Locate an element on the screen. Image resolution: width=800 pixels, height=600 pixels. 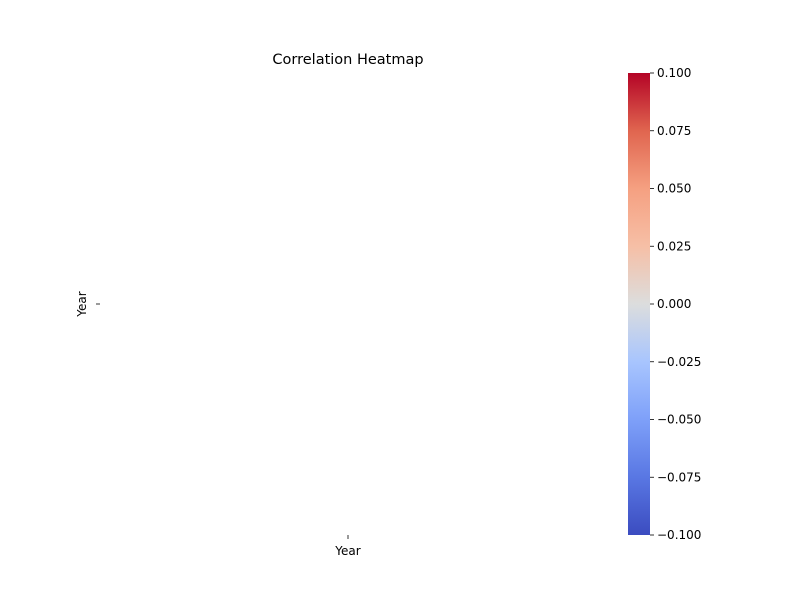
colorbar-tick-label: 0.050 is located at coordinates (674, 189).